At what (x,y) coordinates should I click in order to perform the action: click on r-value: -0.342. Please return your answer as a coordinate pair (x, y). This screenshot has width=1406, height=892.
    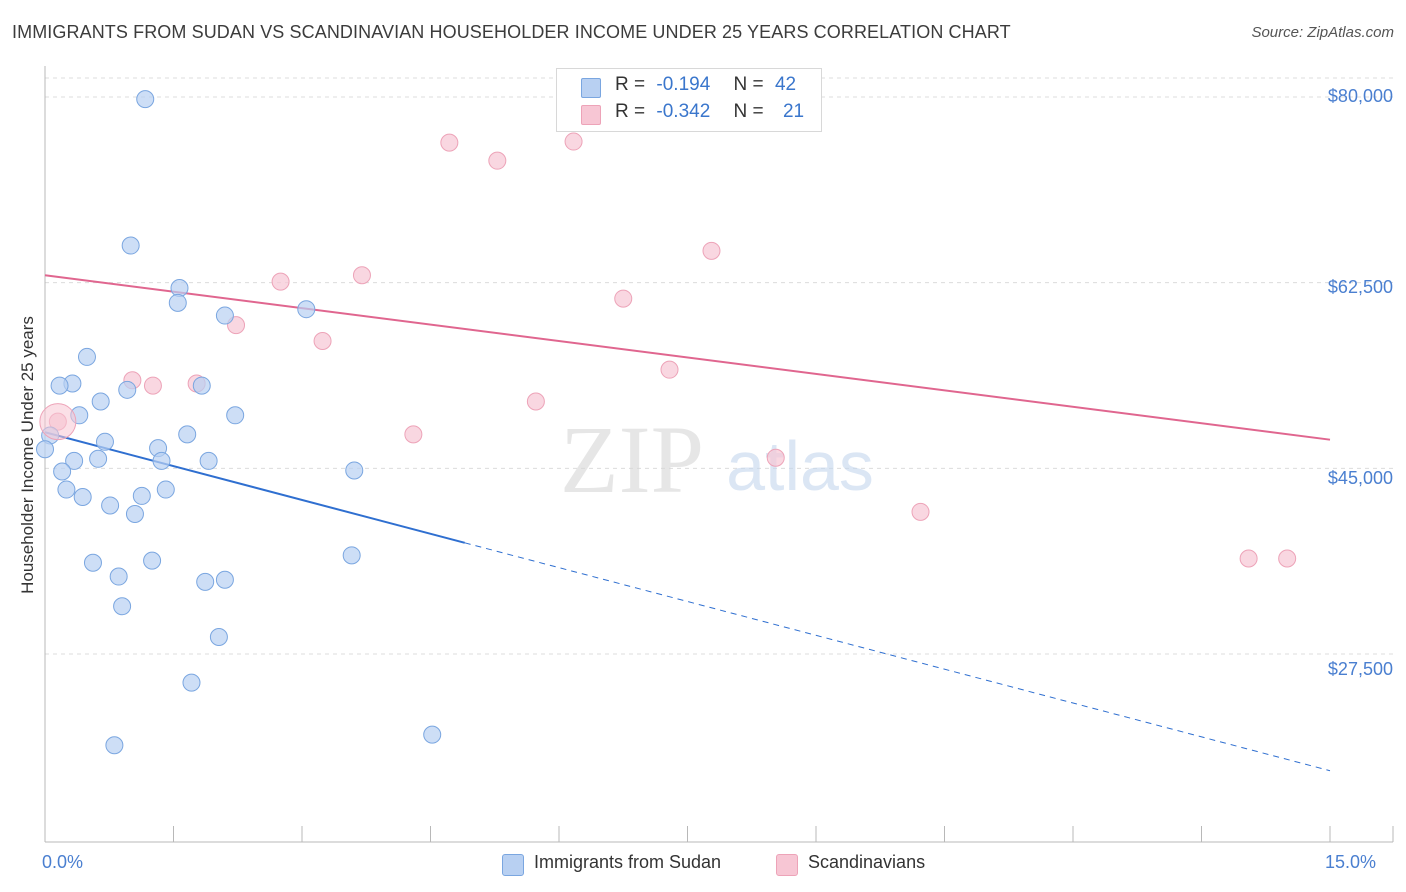
    Looking at the image, I should click on (683, 111).